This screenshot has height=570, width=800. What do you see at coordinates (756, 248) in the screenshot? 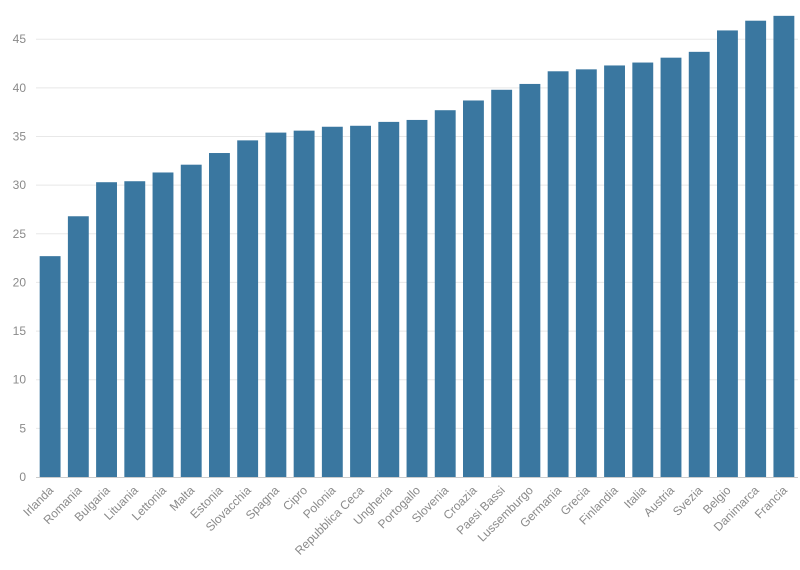
I see `bar-danimarca` at bounding box center [756, 248].